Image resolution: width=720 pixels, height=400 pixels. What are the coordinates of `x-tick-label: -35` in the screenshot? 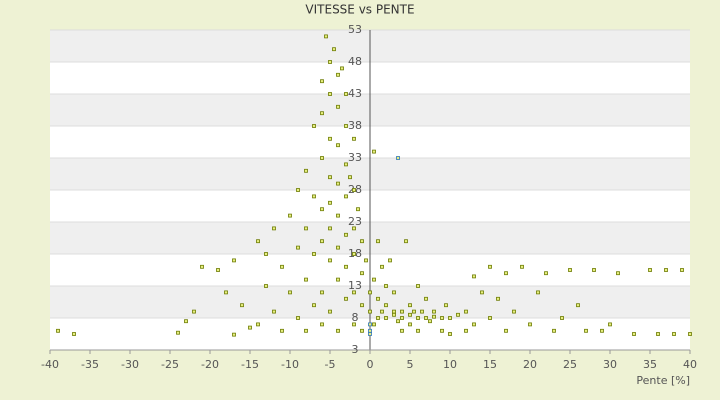 It's located at (90, 364).